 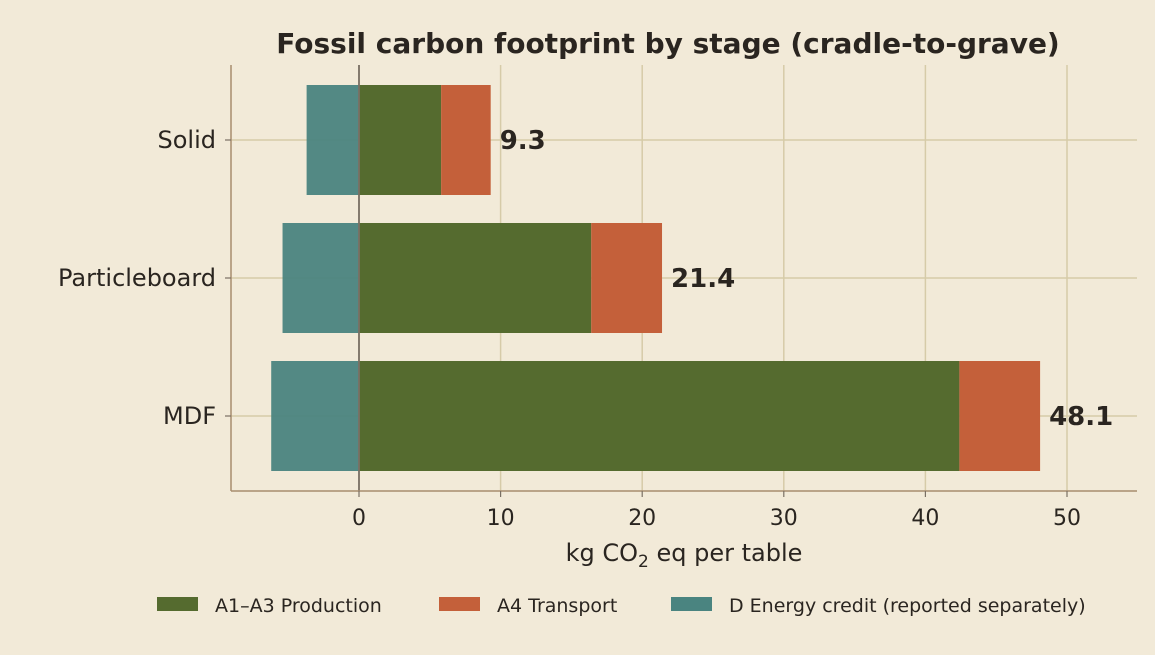 I want to click on legend-label-1: A4 Transport, so click(x=557, y=606).